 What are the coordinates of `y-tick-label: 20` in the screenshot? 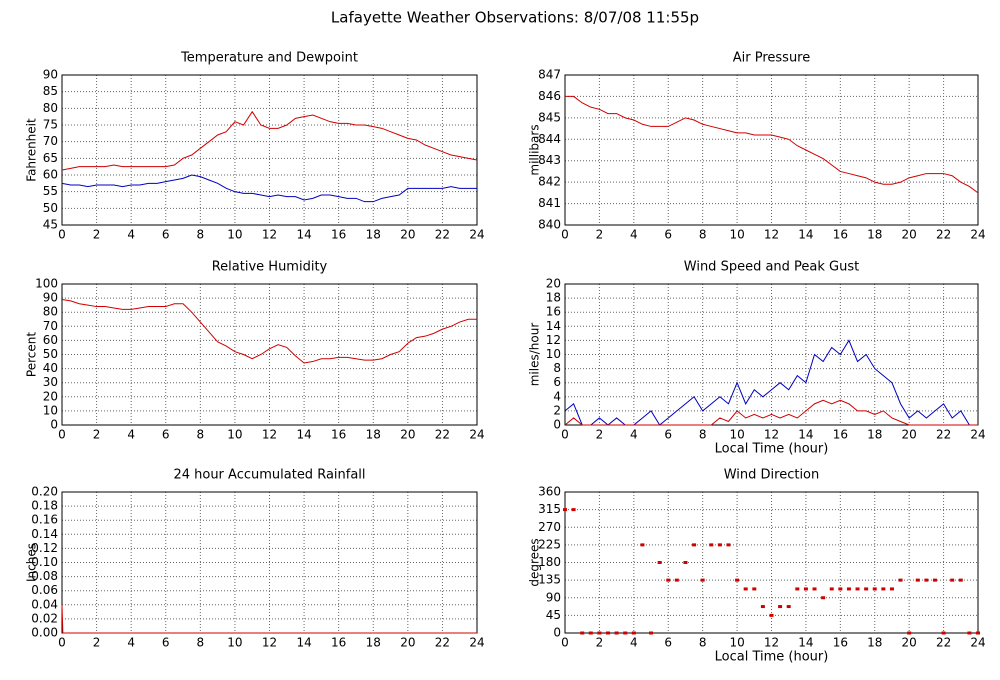 It's located at (553, 284).